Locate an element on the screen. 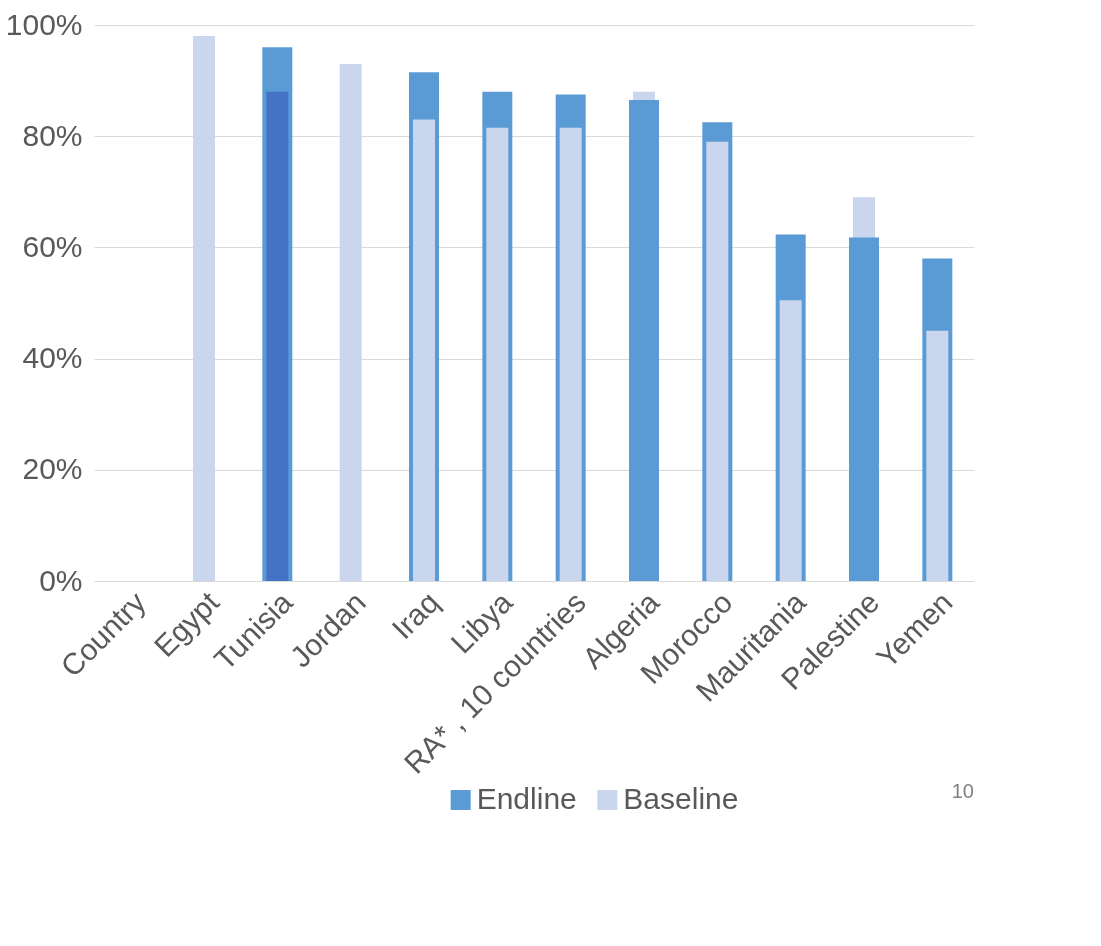  y-tick-label: 0% is located at coordinates (61, 580).